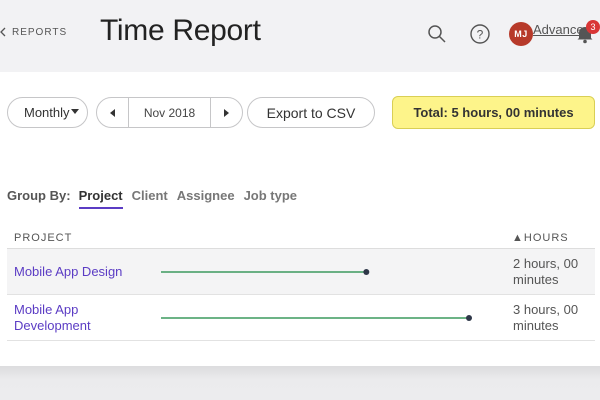  What do you see at coordinates (100, 198) in the screenshot?
I see `group-tab-project: Project` at bounding box center [100, 198].